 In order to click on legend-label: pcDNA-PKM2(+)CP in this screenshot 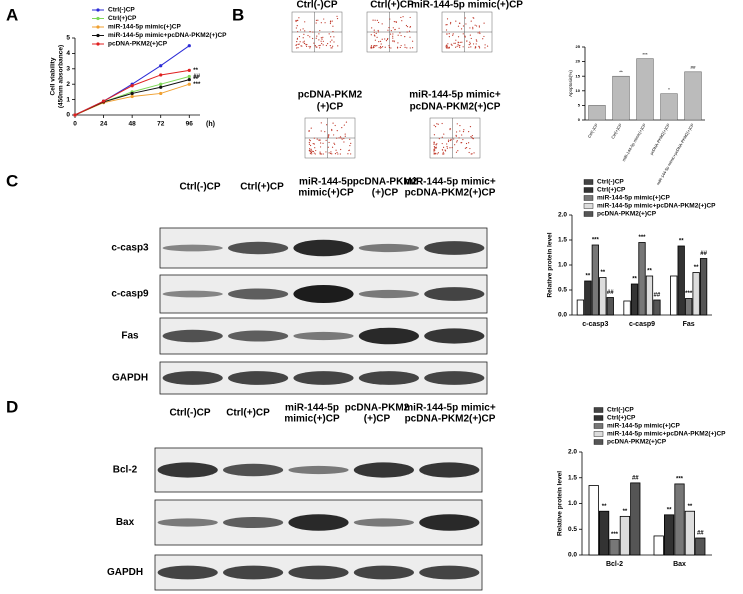, I will do `click(637, 442)`.